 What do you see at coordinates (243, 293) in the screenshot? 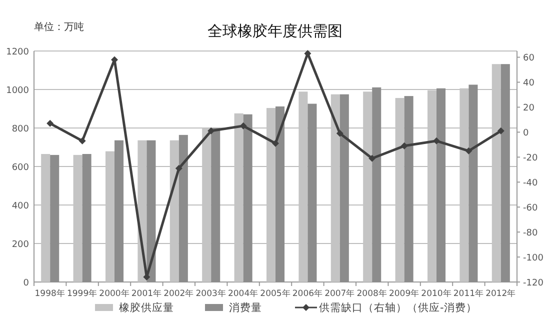
I see `x-tick-label: 2004年` at bounding box center [243, 293].